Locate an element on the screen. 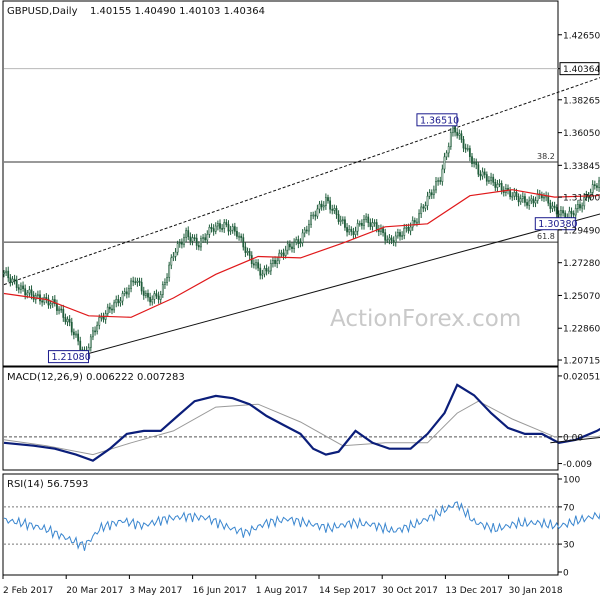 The width and height of the screenshot is (600, 604). price-y-tick-label: 1.33845 is located at coordinates (581, 167).